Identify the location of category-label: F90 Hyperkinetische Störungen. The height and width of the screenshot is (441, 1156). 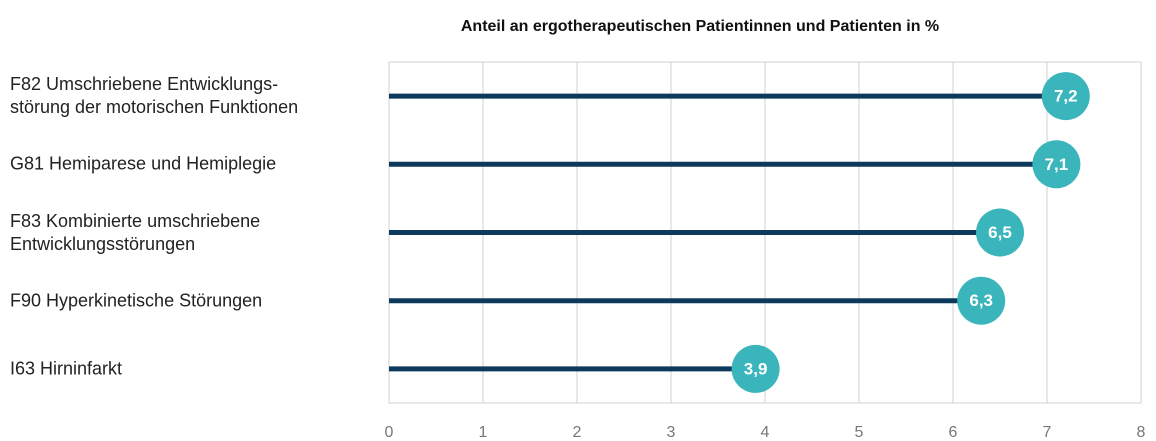
(136, 300).